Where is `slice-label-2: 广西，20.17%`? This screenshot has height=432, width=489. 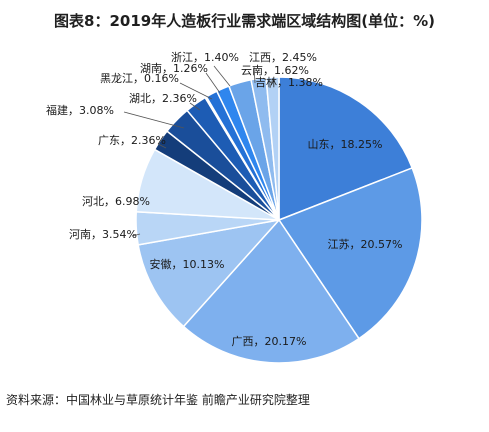 slice-label-2: 广西，20.17% is located at coordinates (269, 341).